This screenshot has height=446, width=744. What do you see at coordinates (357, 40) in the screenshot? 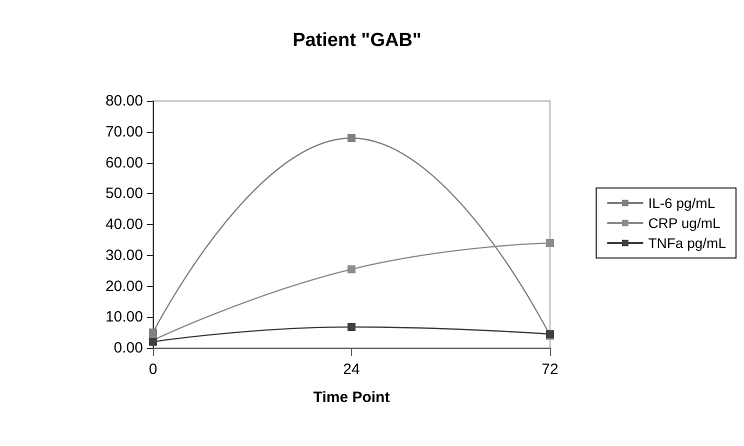
I see `chart-title: Patient "GAB"` at bounding box center [357, 40].